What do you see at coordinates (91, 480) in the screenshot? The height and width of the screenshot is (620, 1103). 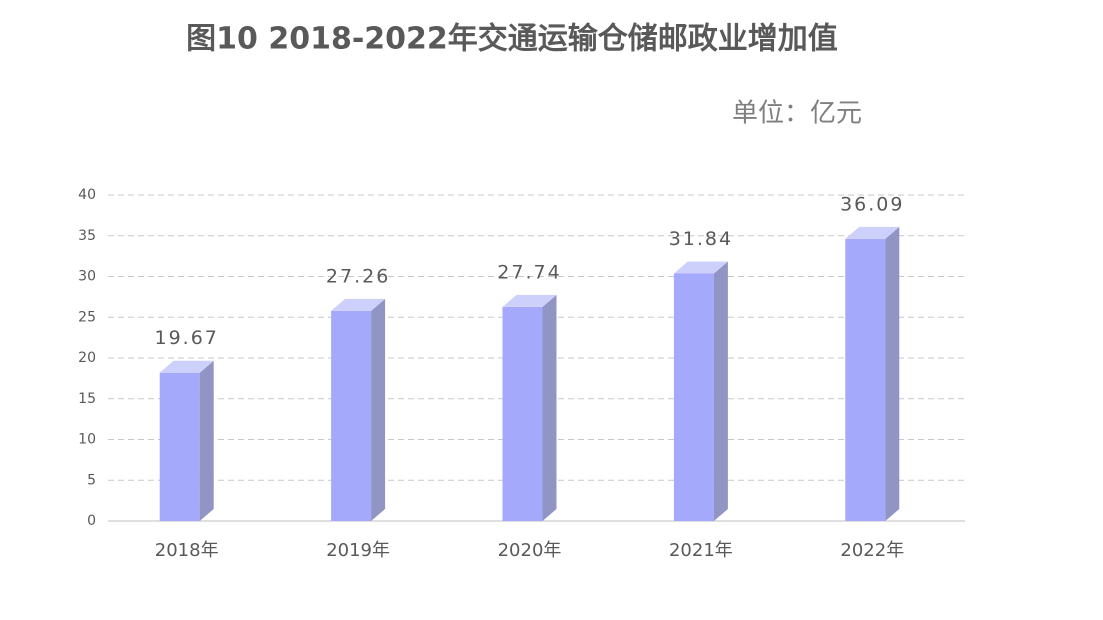 I see `y-tick-label: 5` at bounding box center [91, 480].